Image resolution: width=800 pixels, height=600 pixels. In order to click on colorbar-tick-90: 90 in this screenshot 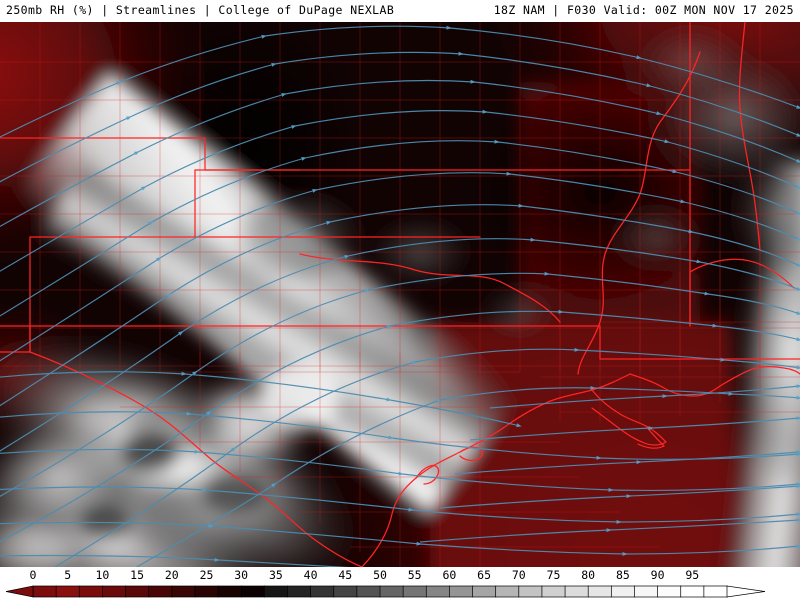, I will do `click(657, 575)`.